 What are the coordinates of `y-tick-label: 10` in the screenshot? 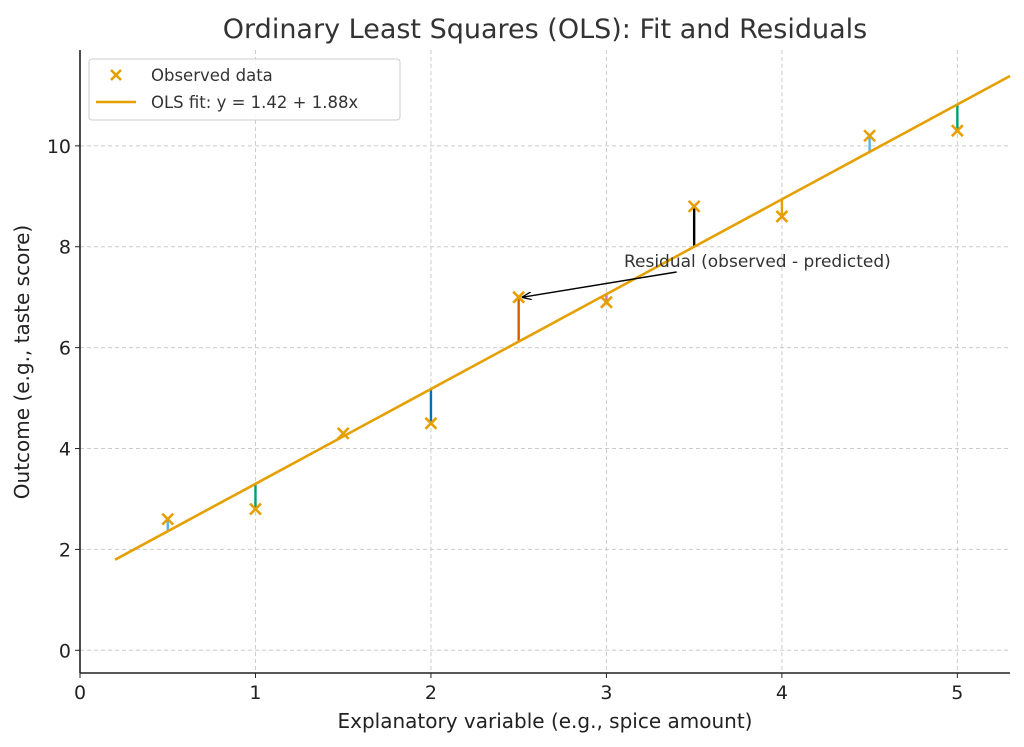 It's located at (59, 147).